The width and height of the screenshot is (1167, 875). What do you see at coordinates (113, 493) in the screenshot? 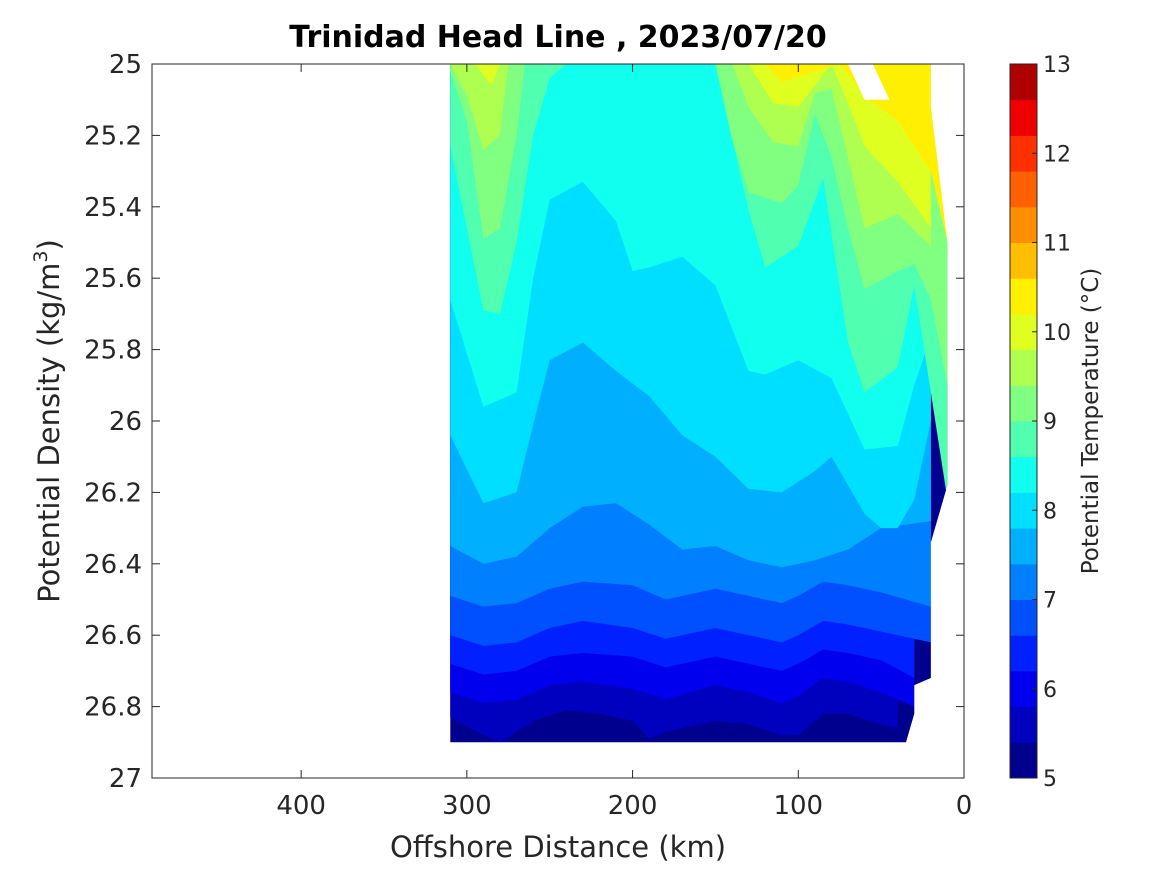
I see `y-tick-label: 26.2` at bounding box center [113, 493].